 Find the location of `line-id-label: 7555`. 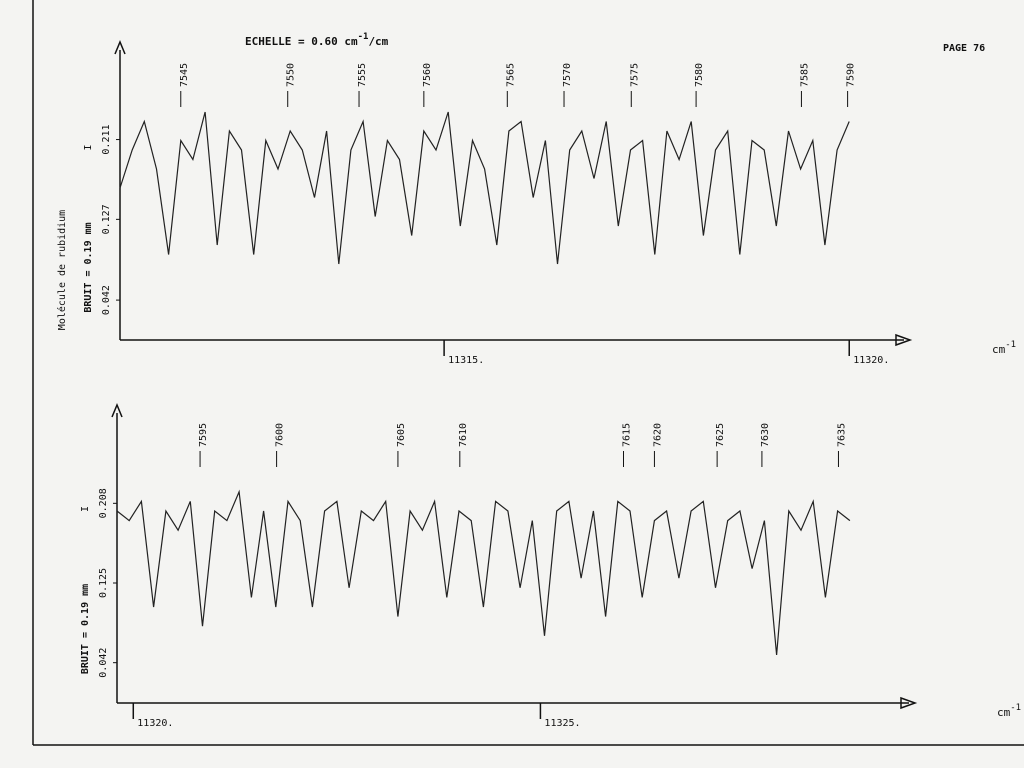

line-id-label: 7555 is located at coordinates (362, 75).